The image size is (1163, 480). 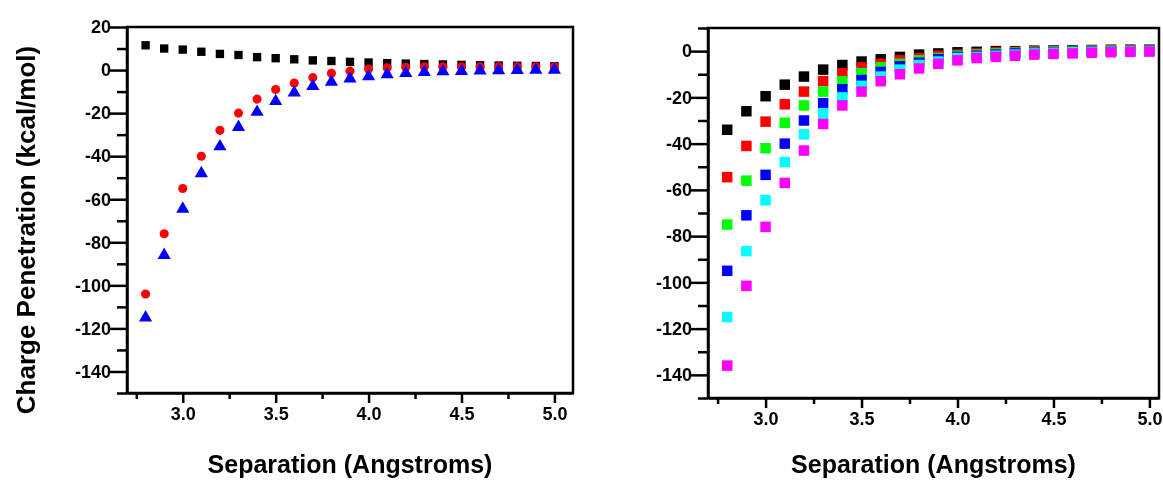 I want to click on y-tick-label: 20, so click(x=100, y=27).